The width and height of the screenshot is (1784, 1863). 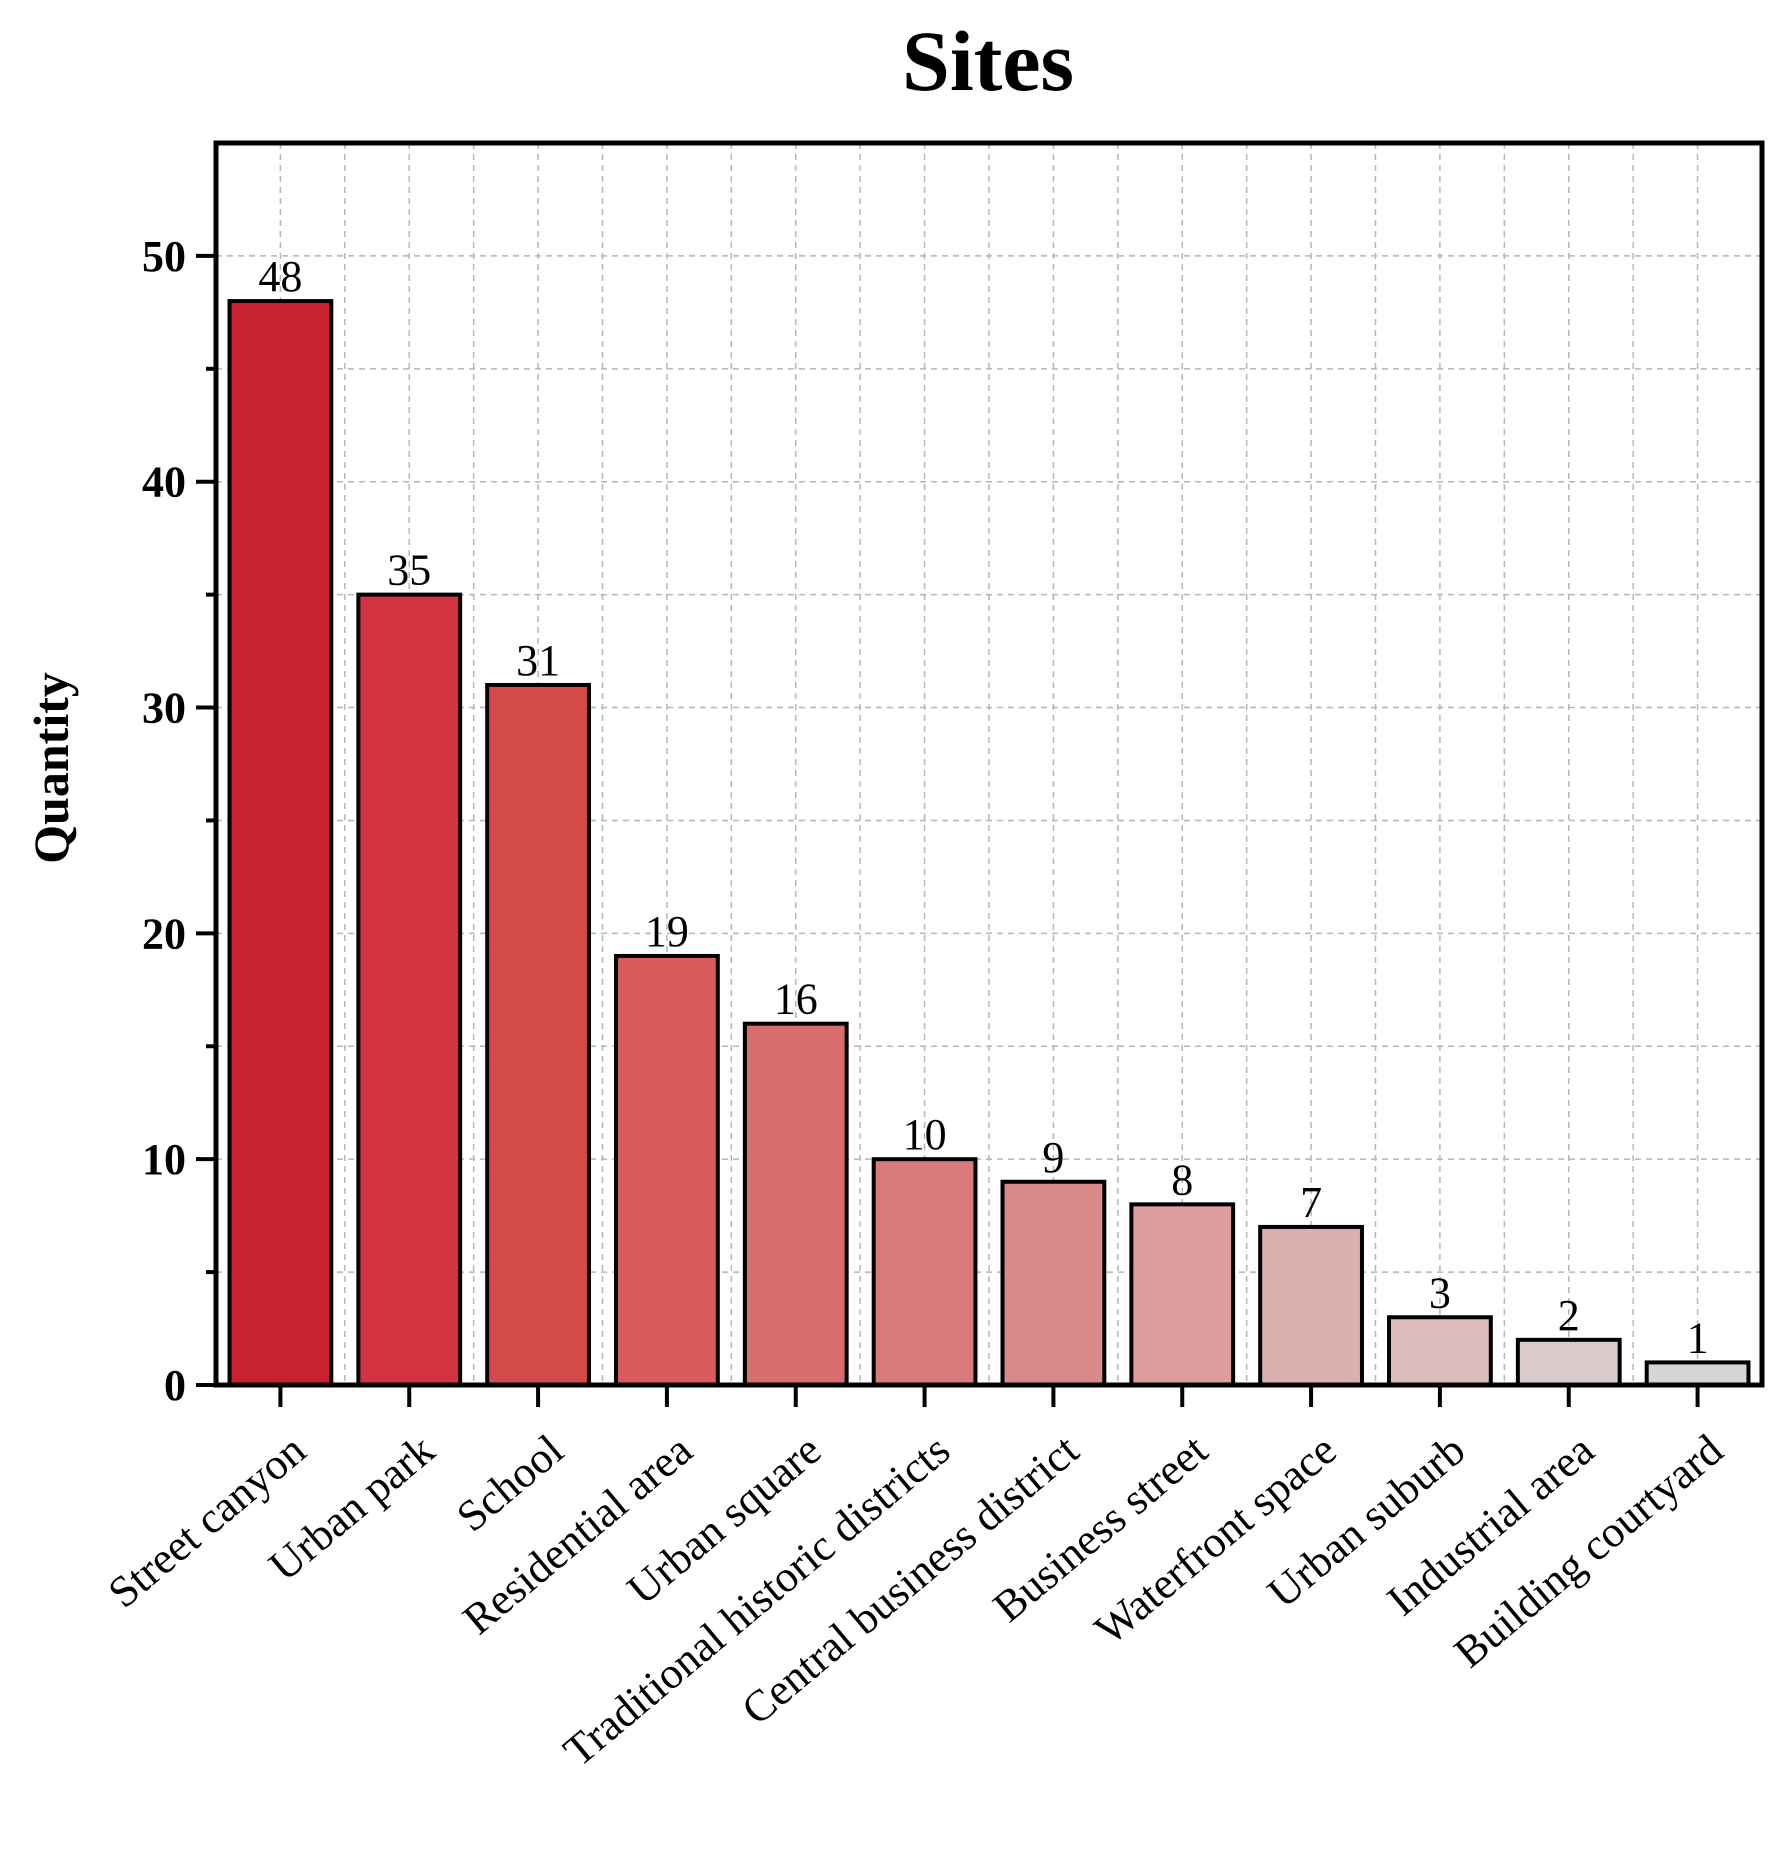 What do you see at coordinates (988, 61) in the screenshot?
I see `chart-title: Sites` at bounding box center [988, 61].